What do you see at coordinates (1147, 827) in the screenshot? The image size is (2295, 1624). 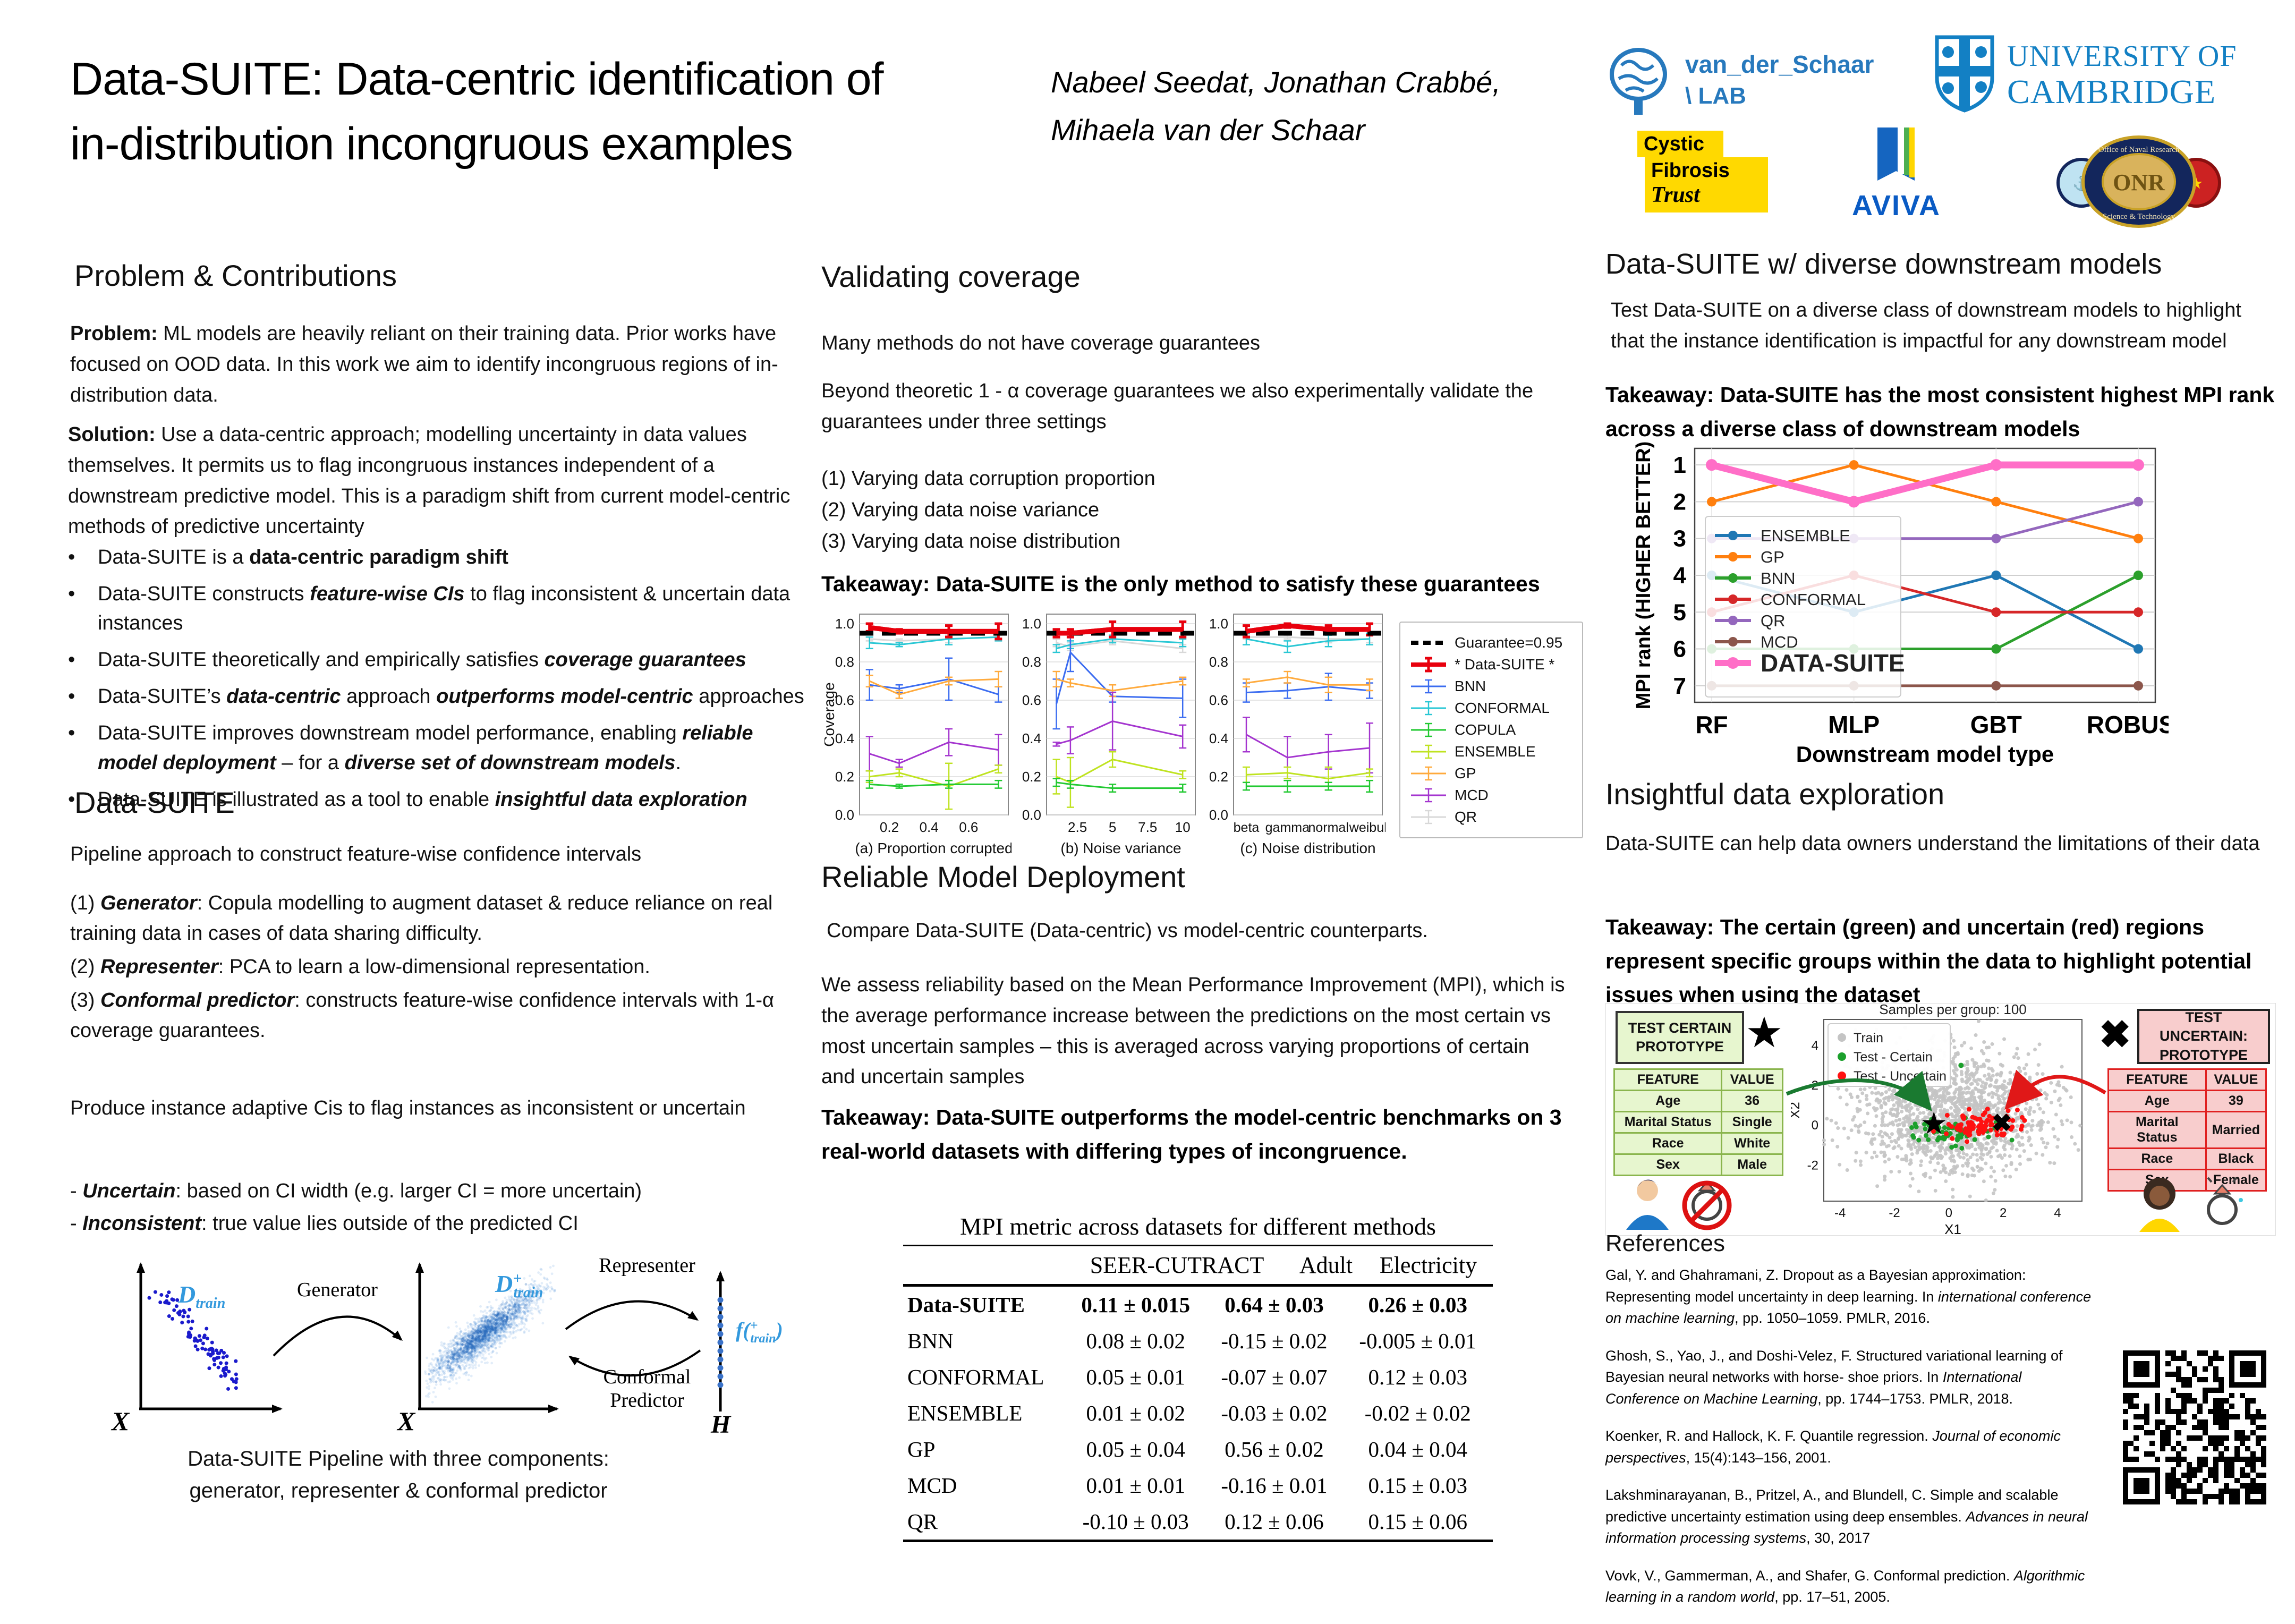 I see `svg-text: 7.5` at bounding box center [1147, 827].